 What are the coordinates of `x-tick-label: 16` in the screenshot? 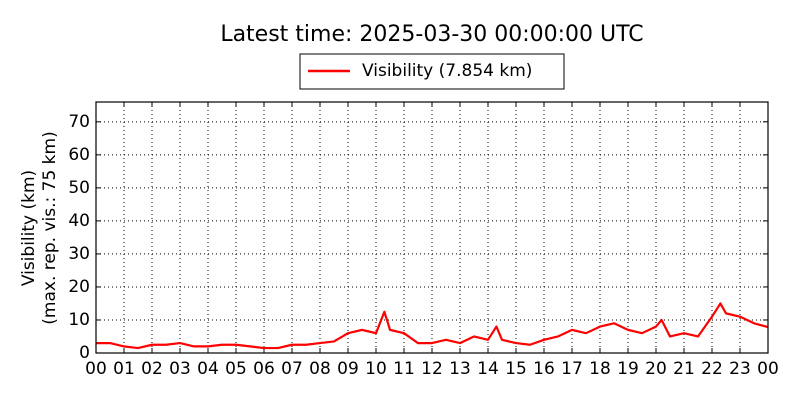 It's located at (544, 369).